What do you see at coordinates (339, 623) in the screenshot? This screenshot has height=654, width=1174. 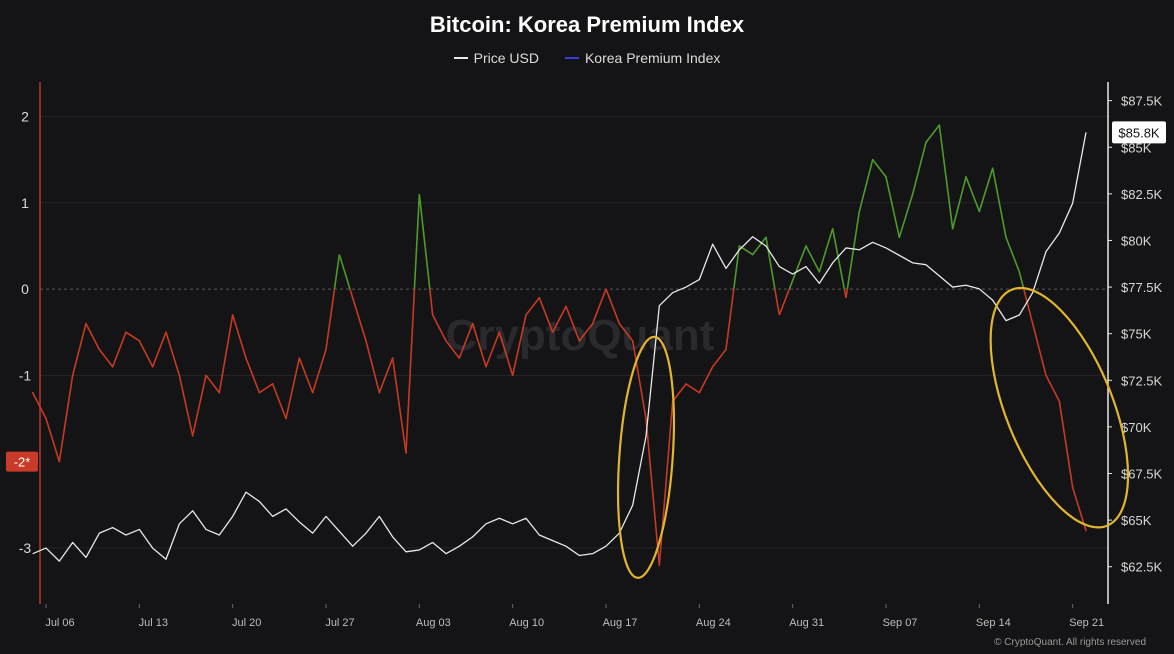 I see `x-tick-label: Jul 27` at bounding box center [339, 623].